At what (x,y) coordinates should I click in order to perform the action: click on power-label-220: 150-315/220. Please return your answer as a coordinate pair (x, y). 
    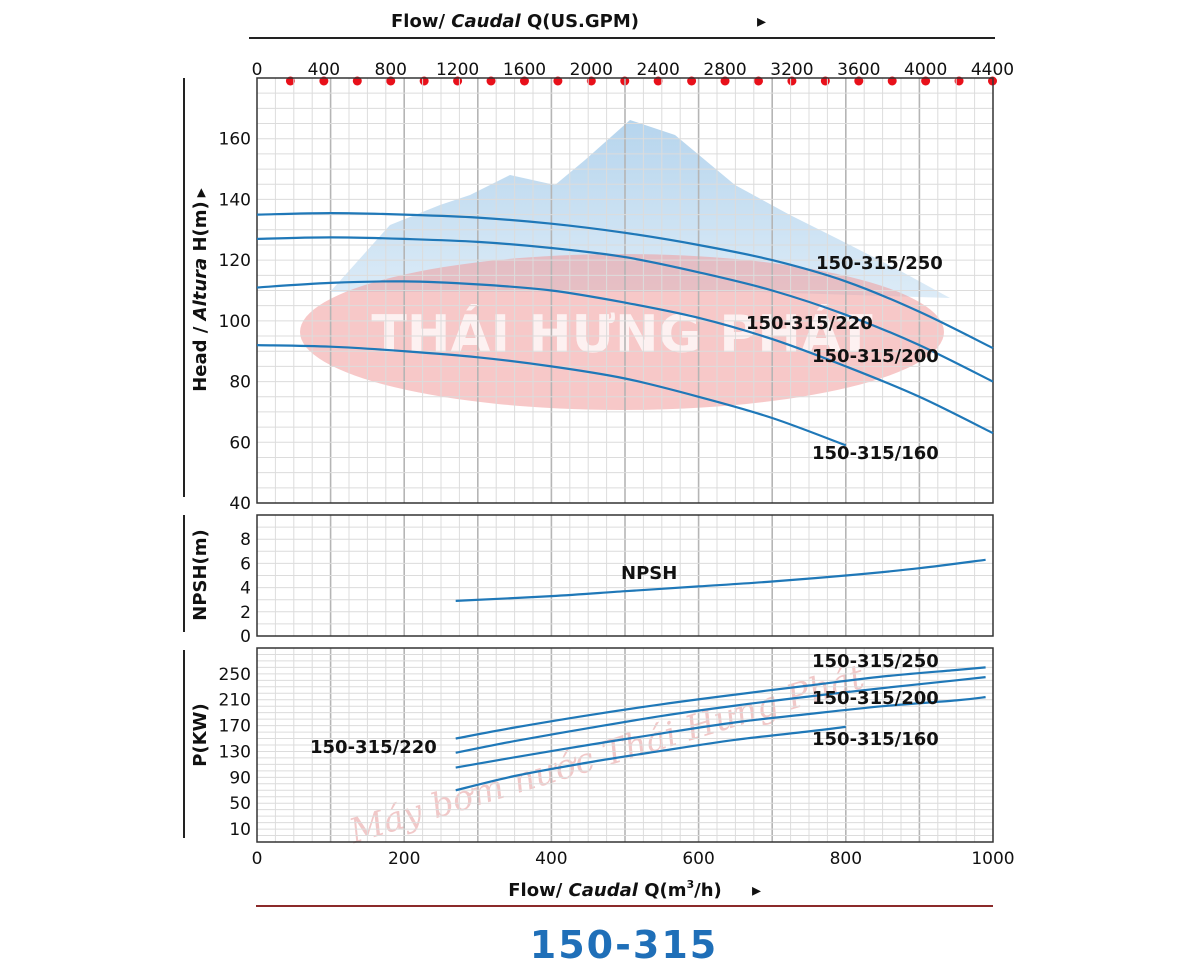
    Looking at the image, I should click on (373, 747).